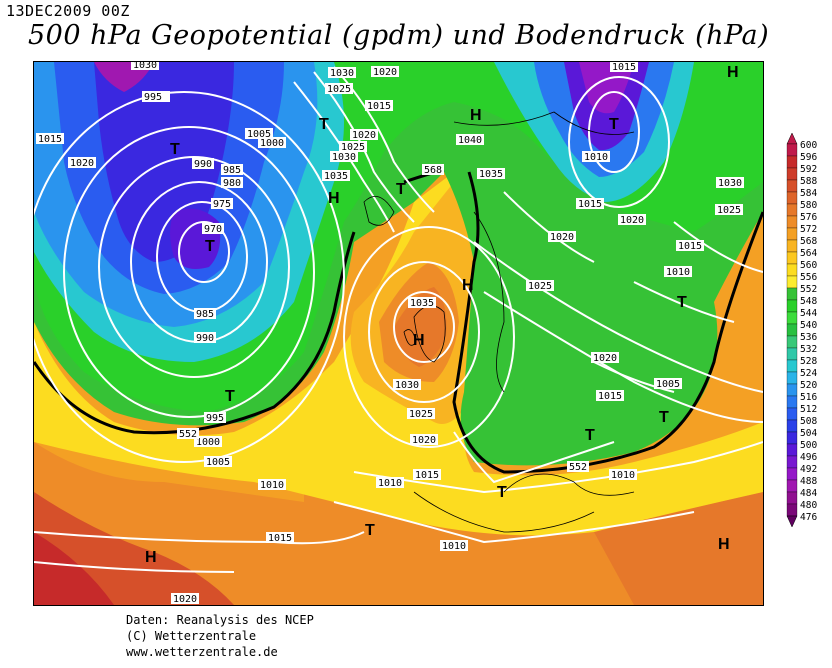 Image resolution: width=832 pixels, height=668 pixels. Describe the element at coordinates (808, 169) in the screenshot. I see `legend-tick-label: 592` at that location.